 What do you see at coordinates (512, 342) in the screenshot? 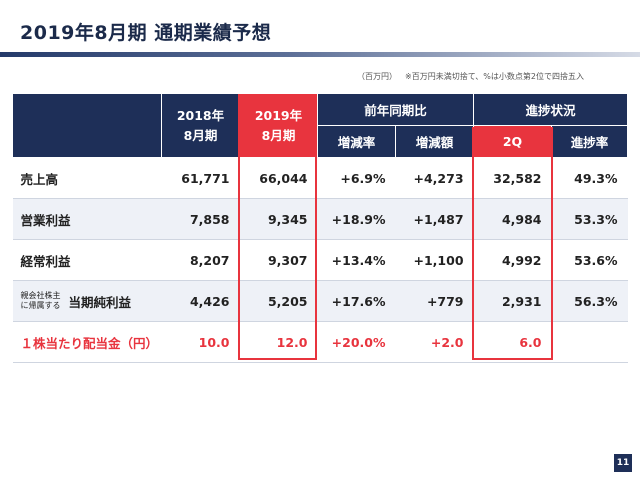
I see `cell-q2: 6.0` at bounding box center [512, 342].